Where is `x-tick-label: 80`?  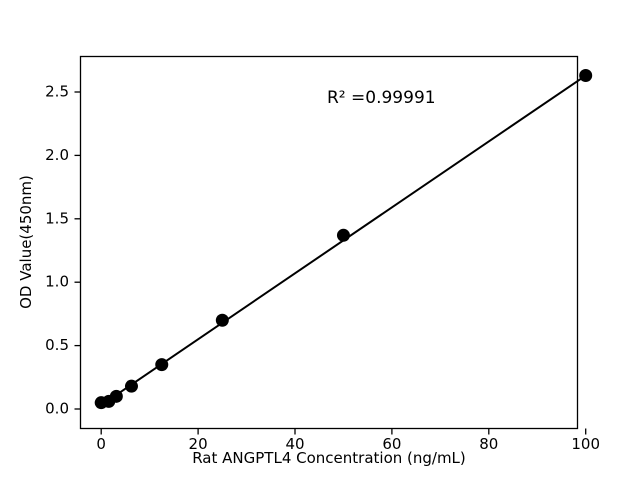 x-tick-label: 80 is located at coordinates (488, 444).